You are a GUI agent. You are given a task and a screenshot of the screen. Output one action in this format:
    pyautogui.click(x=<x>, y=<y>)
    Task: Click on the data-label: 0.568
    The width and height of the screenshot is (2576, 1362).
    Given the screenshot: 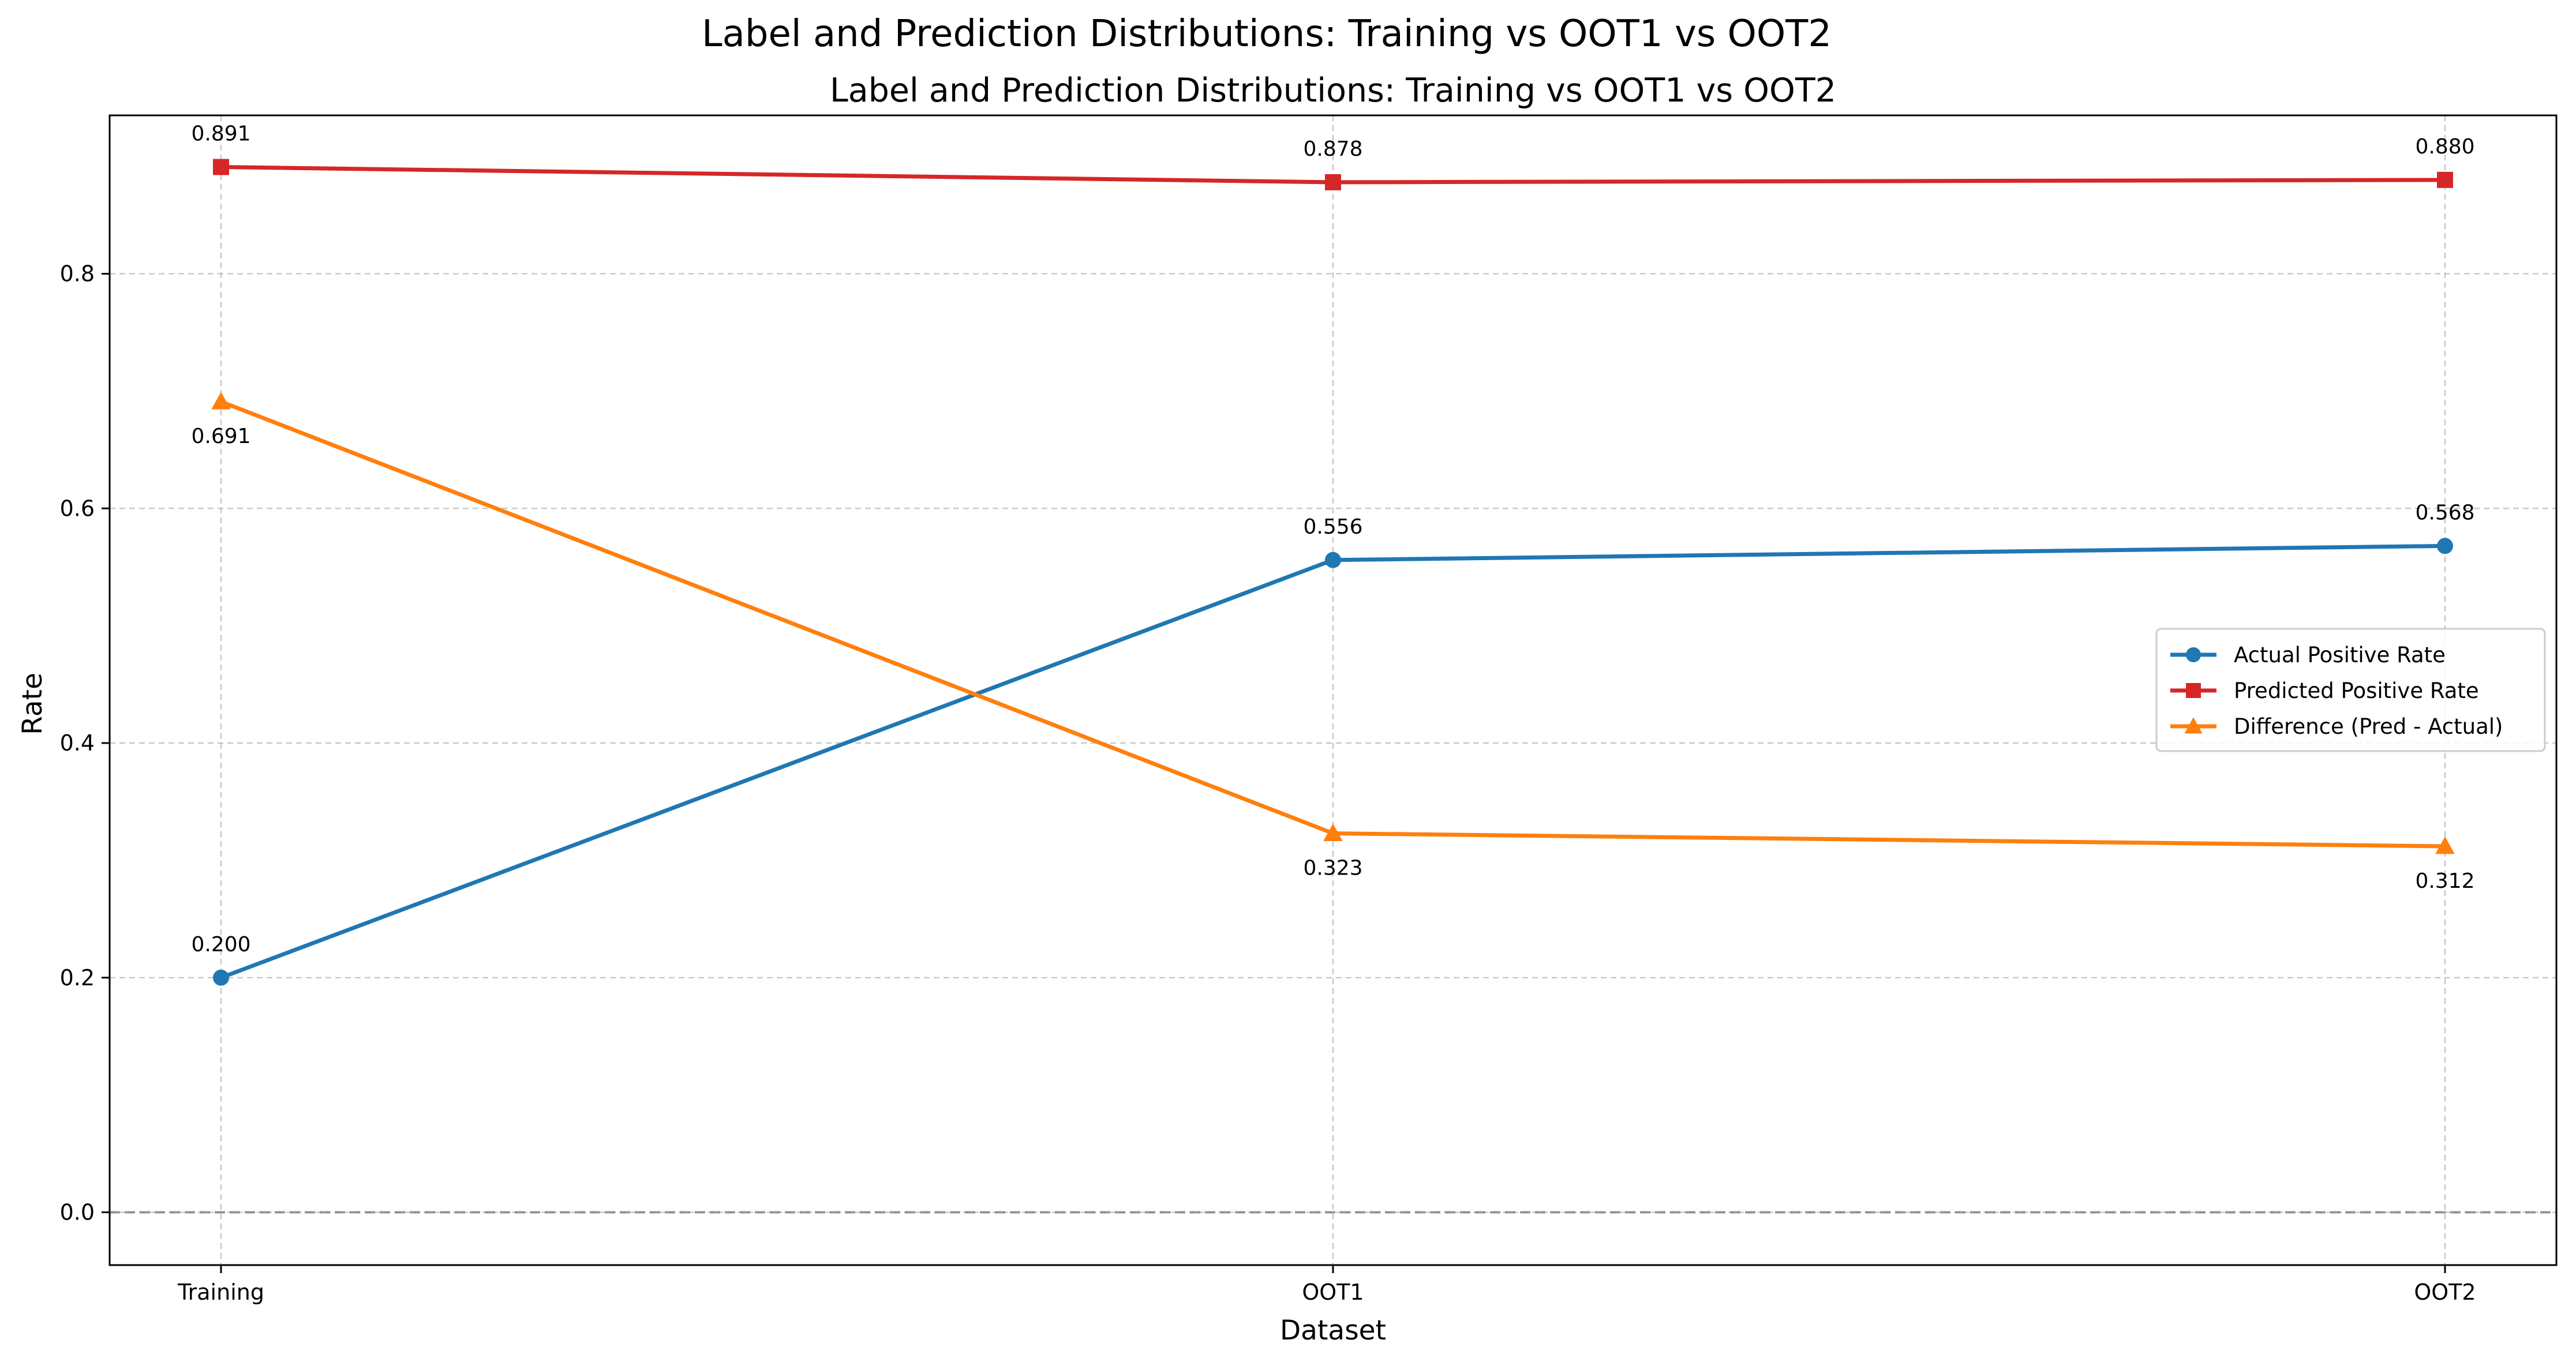 What is the action you would take?
    pyautogui.click(x=2445, y=512)
    